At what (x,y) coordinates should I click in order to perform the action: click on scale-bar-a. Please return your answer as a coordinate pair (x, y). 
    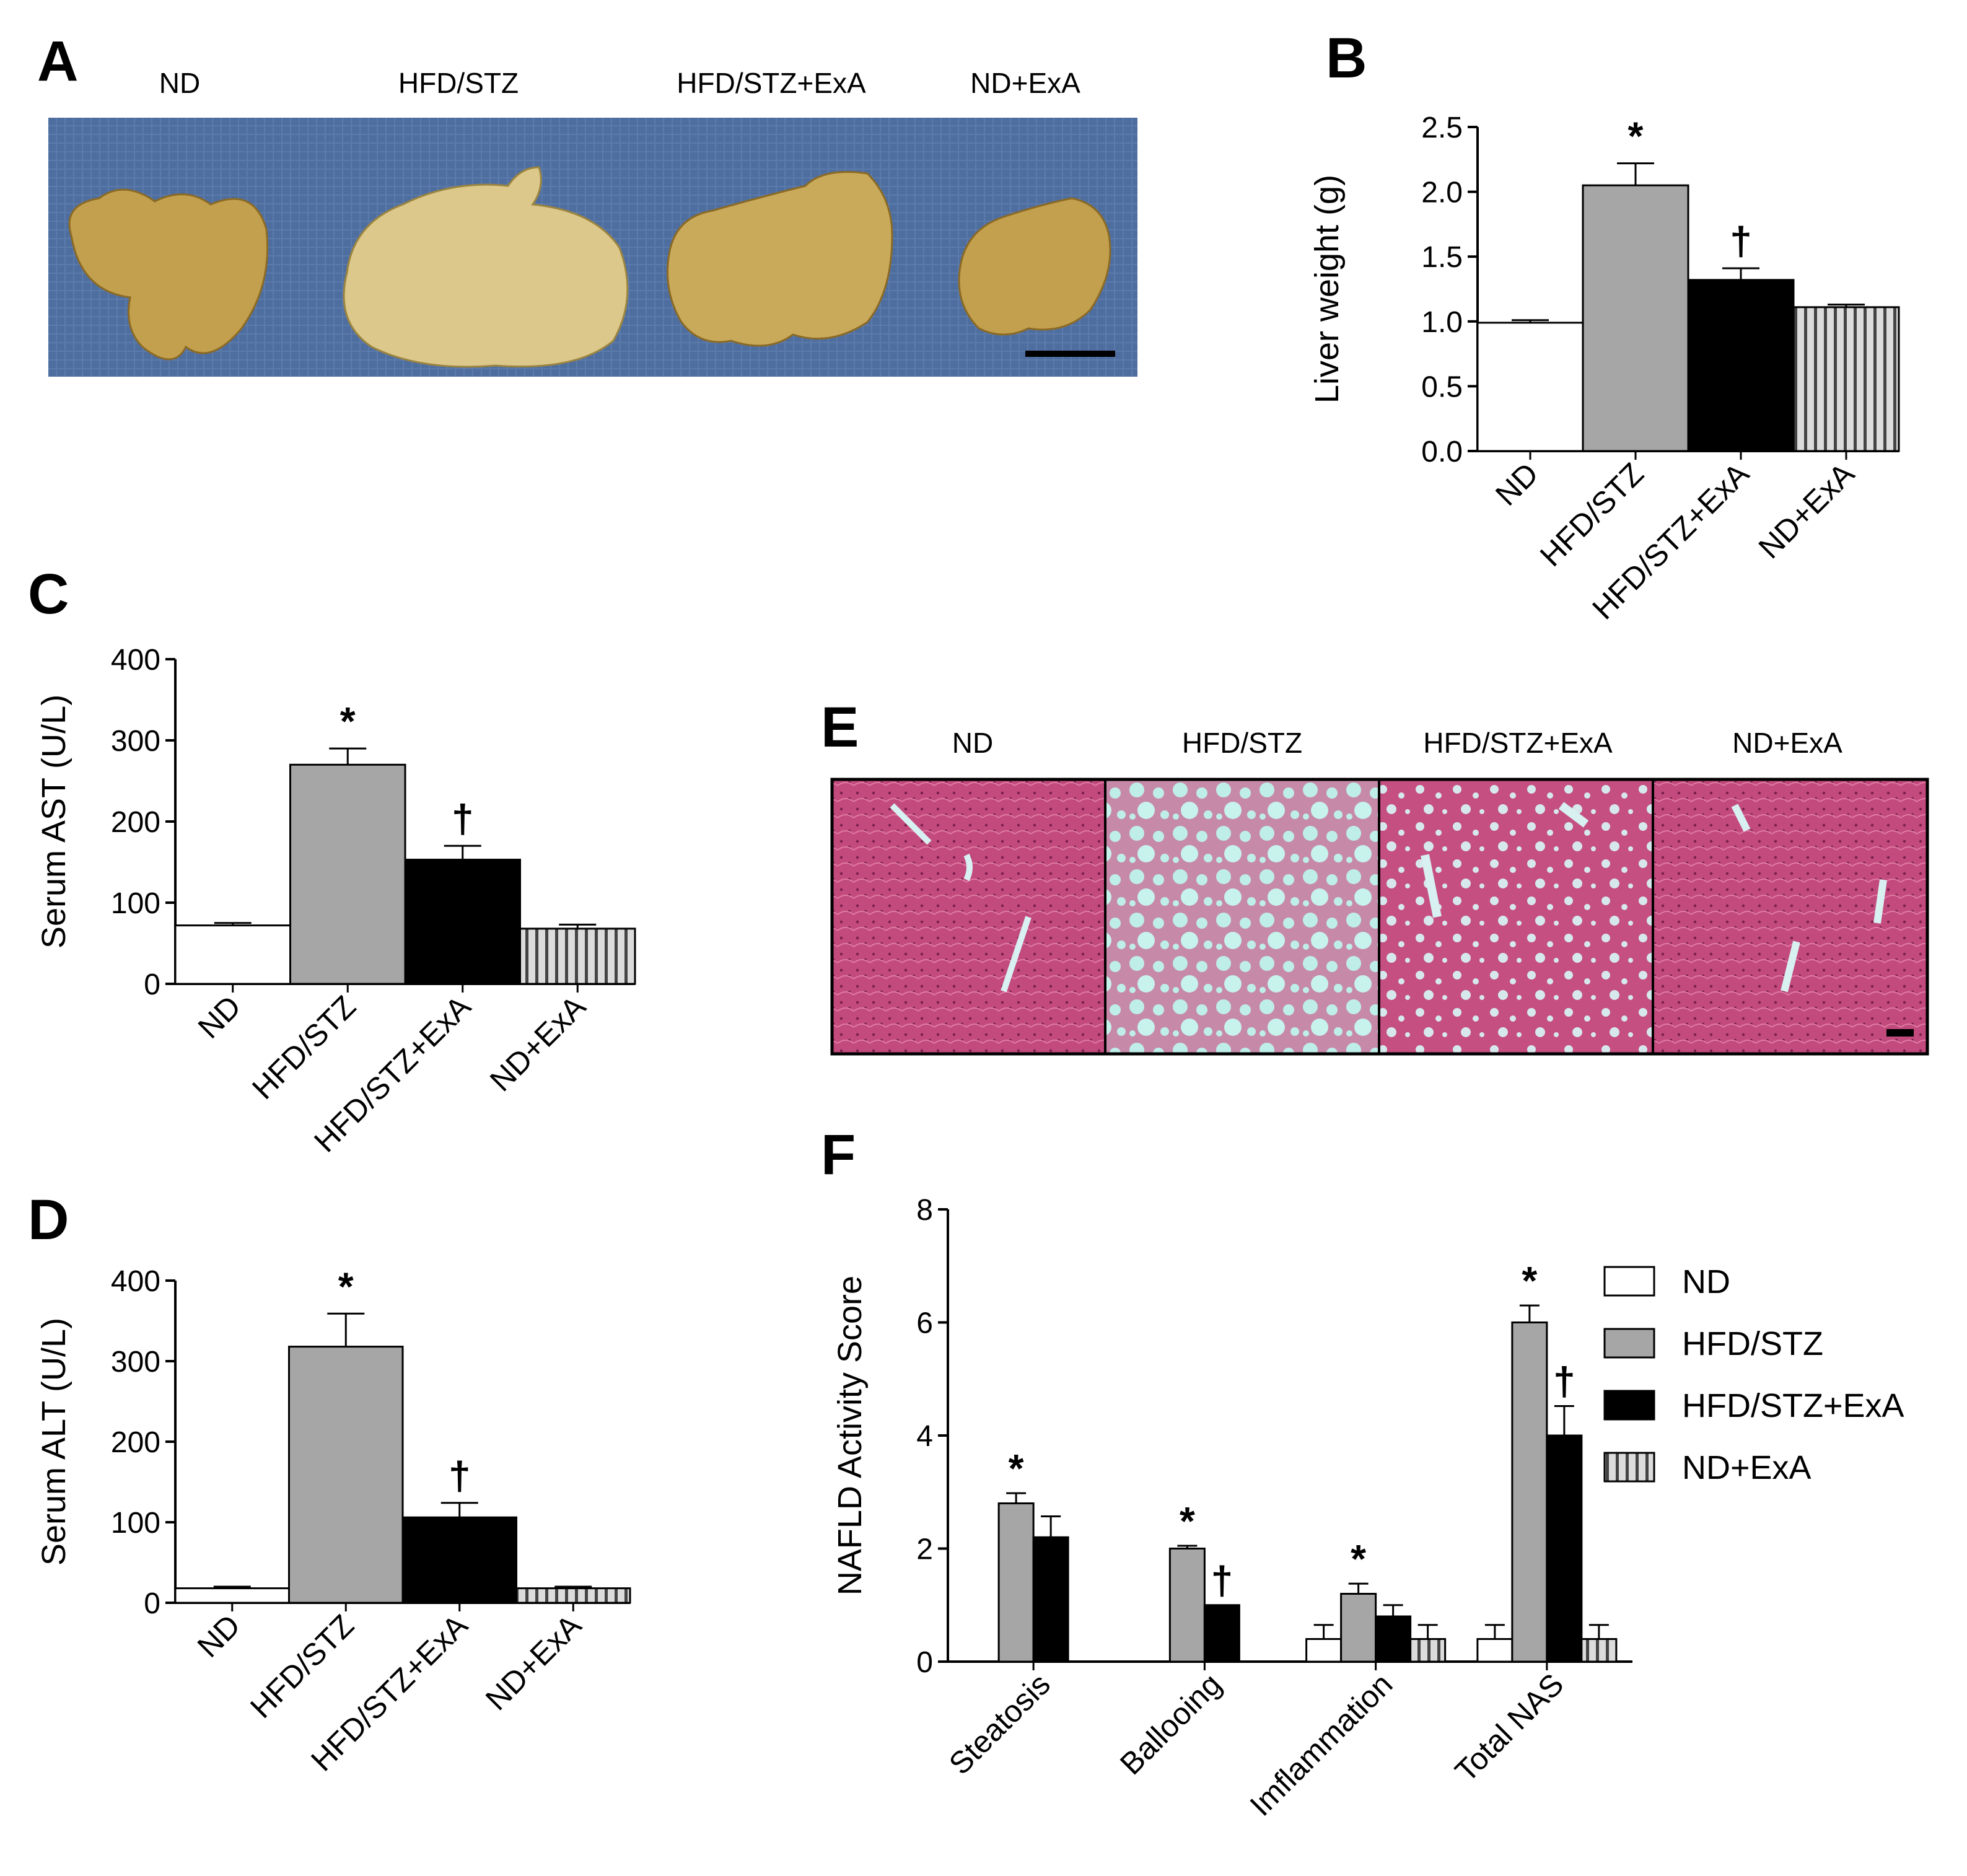
    Looking at the image, I should click on (1070, 354).